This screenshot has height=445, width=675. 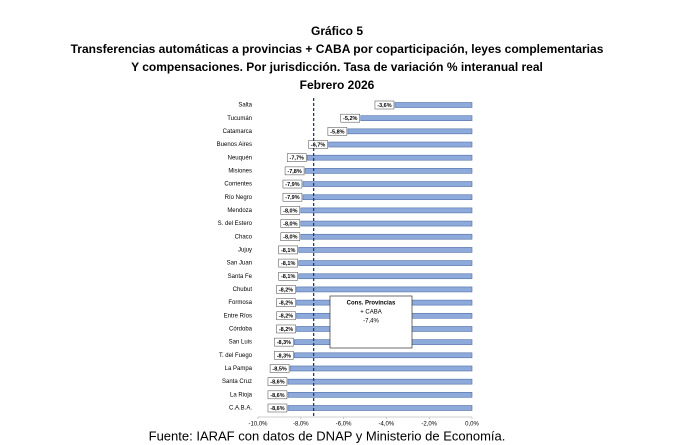 I want to click on value-label: -7,7%, so click(x=297, y=159).